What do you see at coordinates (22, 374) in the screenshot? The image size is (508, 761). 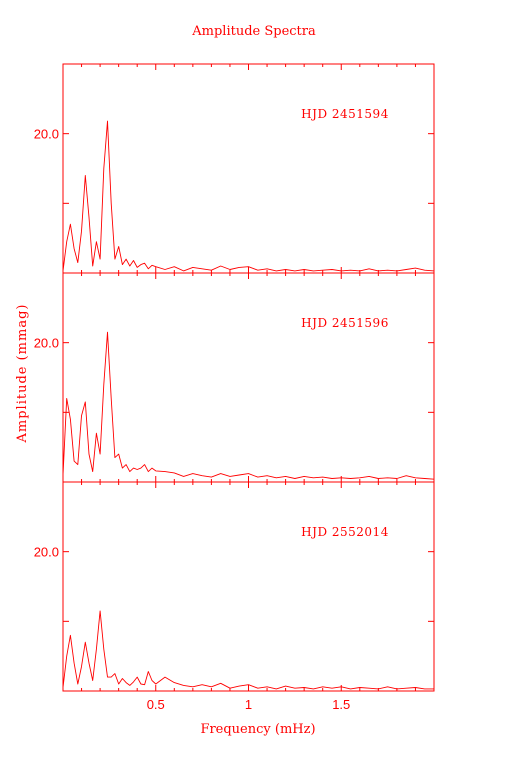 I see `y-axis-label: Amplitude (mmag)` at bounding box center [22, 374].